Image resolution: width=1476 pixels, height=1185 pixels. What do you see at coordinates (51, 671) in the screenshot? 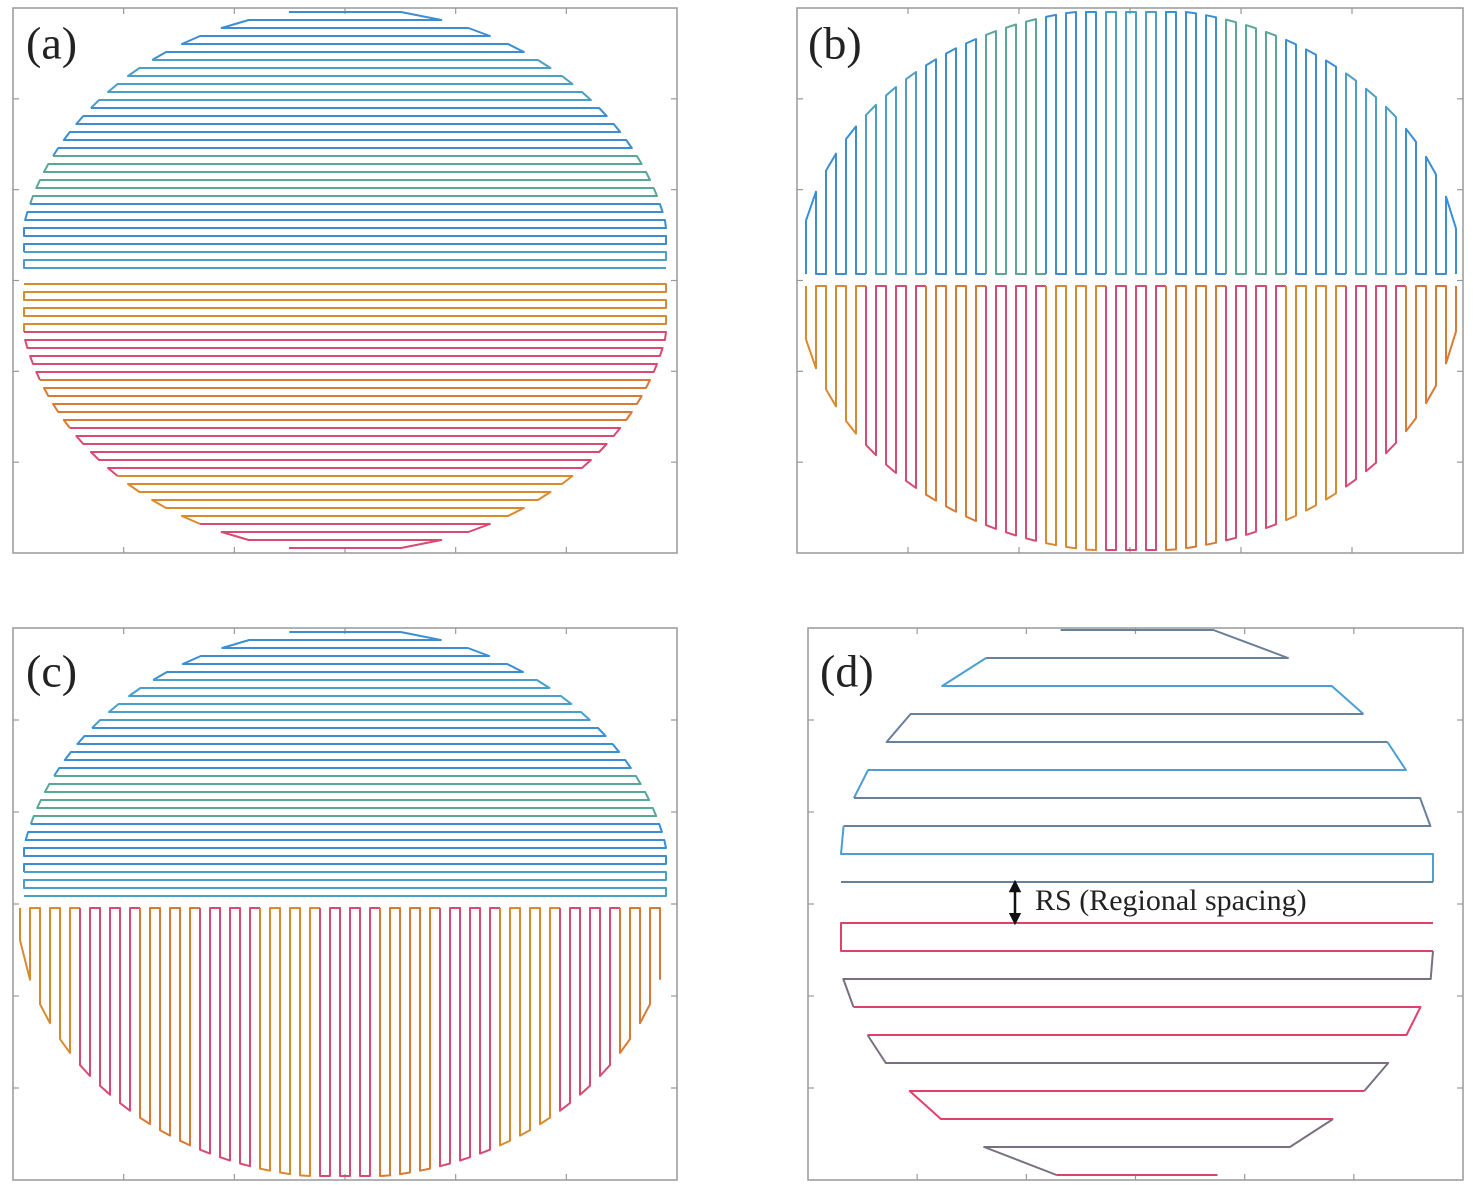
I see `panel-label: (c)` at bounding box center [51, 671].